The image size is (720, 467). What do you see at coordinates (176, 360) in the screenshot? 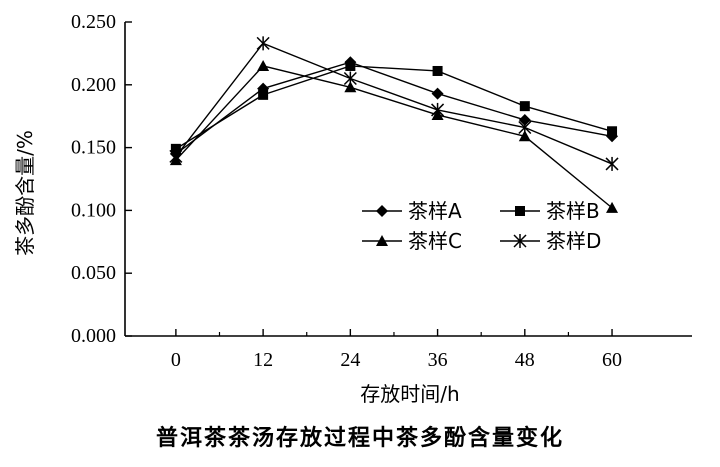
I see `x-tick-label: 0` at bounding box center [176, 360].